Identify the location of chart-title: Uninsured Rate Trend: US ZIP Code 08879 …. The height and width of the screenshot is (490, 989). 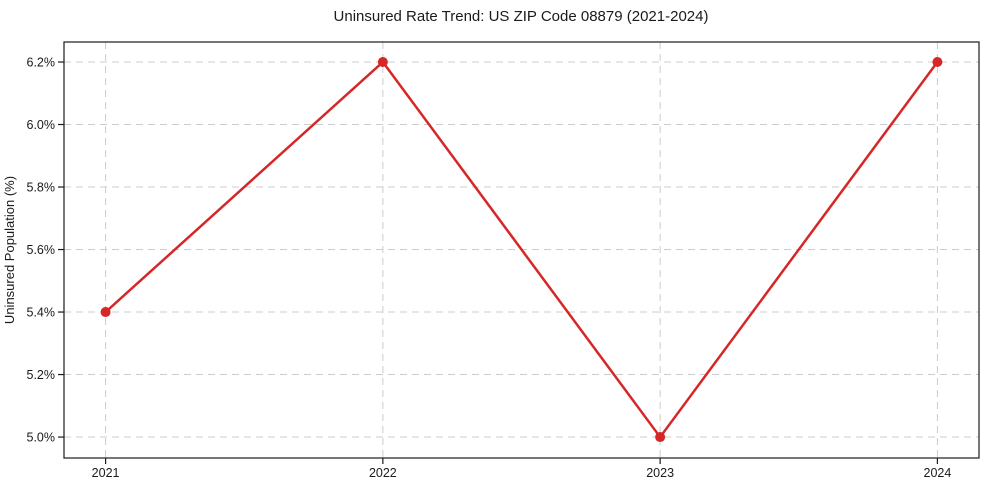
(521, 16).